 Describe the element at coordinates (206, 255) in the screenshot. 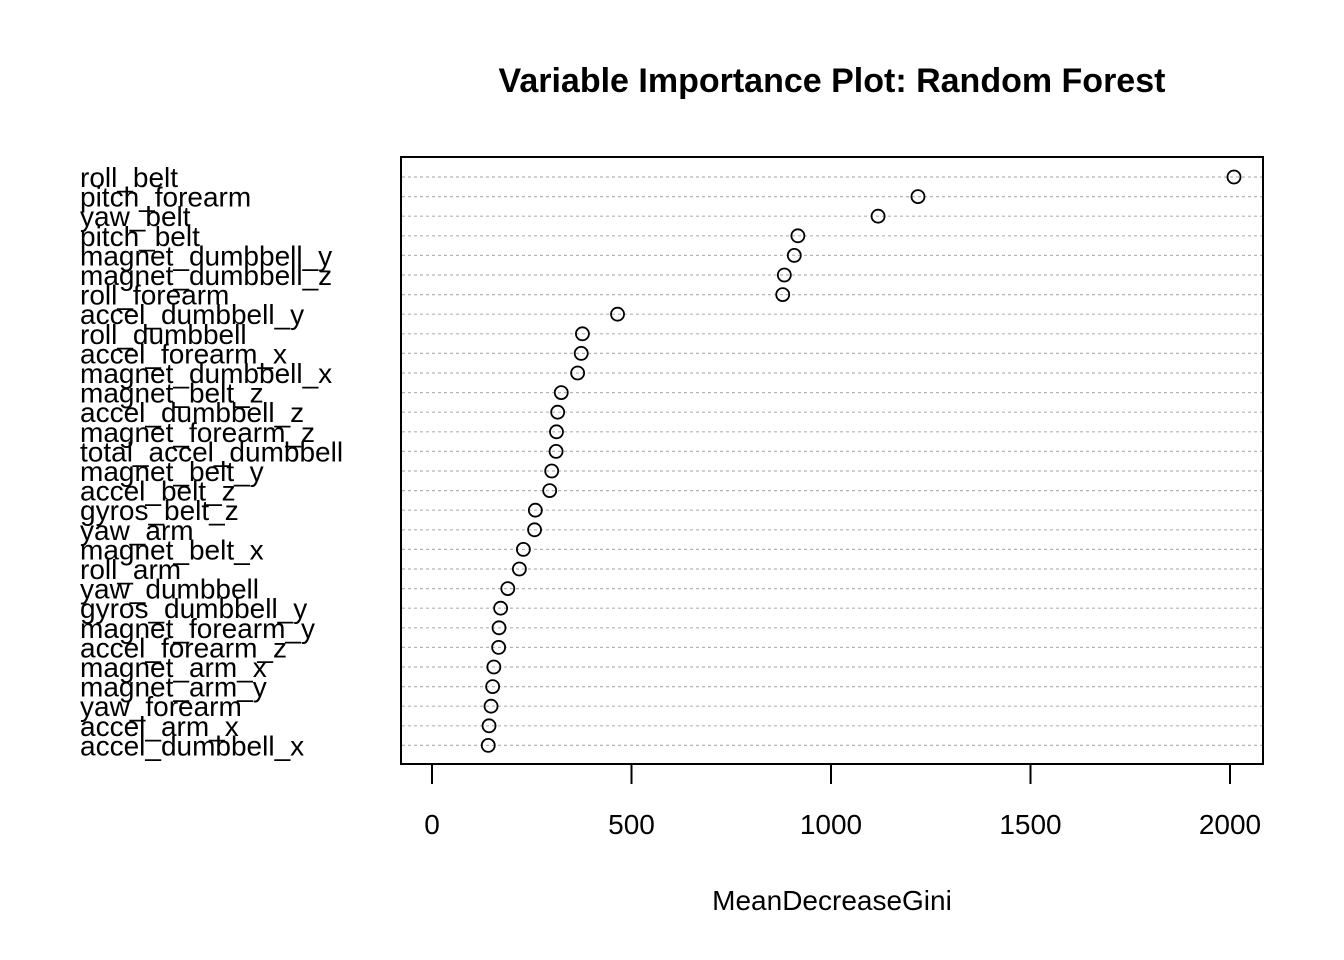

I see `row-label: magnet_dumbbell_y` at that location.